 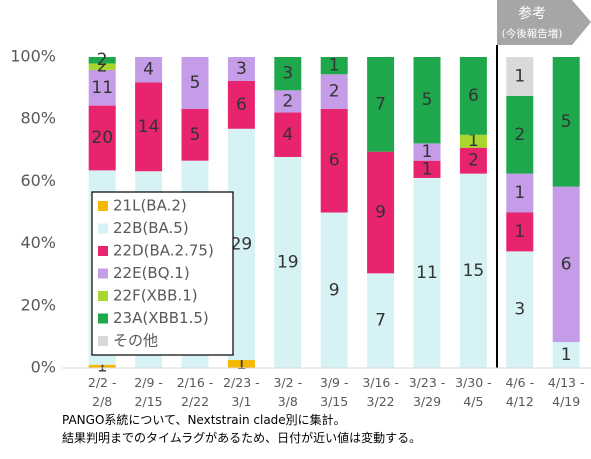 I want to click on data-label: 20, so click(x=102, y=138).